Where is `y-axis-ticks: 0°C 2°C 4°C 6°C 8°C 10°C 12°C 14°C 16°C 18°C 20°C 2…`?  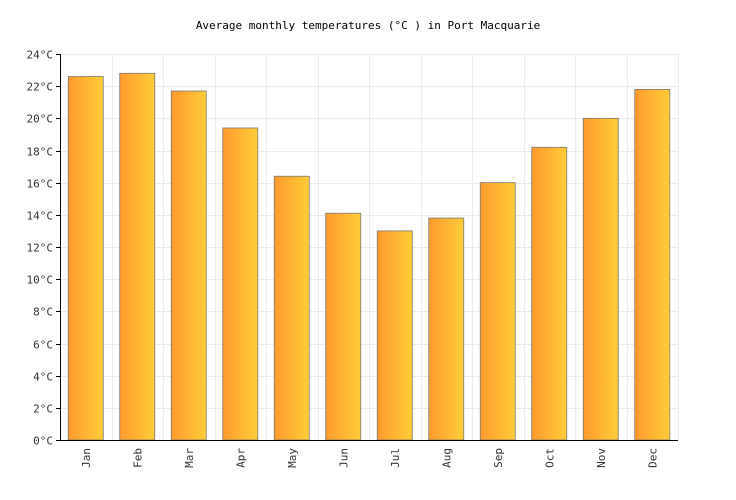 y-axis-ticks: 0°C 2°C 4°C 6°C 8°C 10°C 12°C 14°C 16°C 18°C 20°C 2… is located at coordinates (40, 248).